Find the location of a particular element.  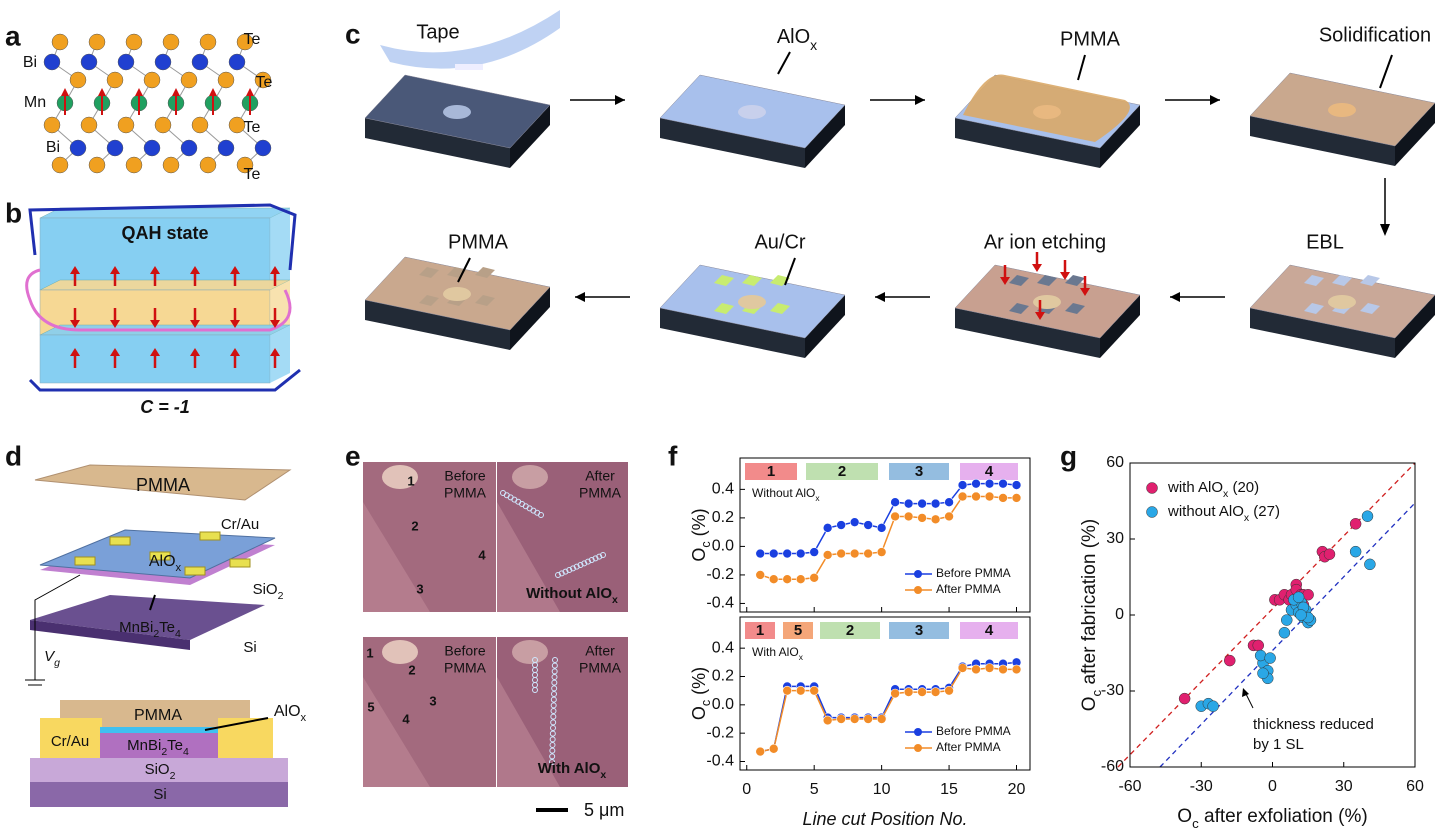

flake-edge is located at coordinates (530, 477).